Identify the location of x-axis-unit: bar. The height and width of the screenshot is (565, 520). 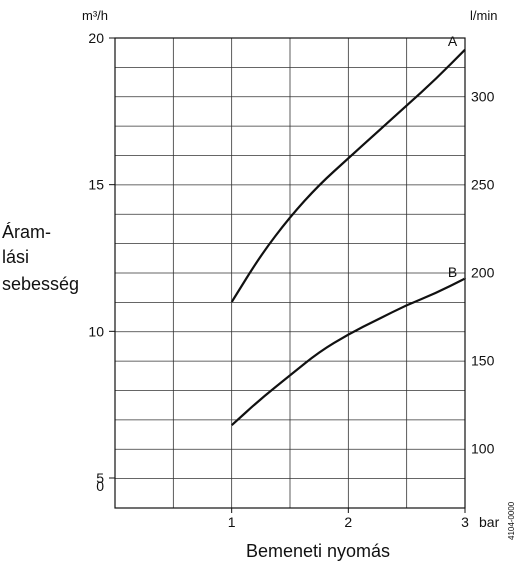
(489, 522).